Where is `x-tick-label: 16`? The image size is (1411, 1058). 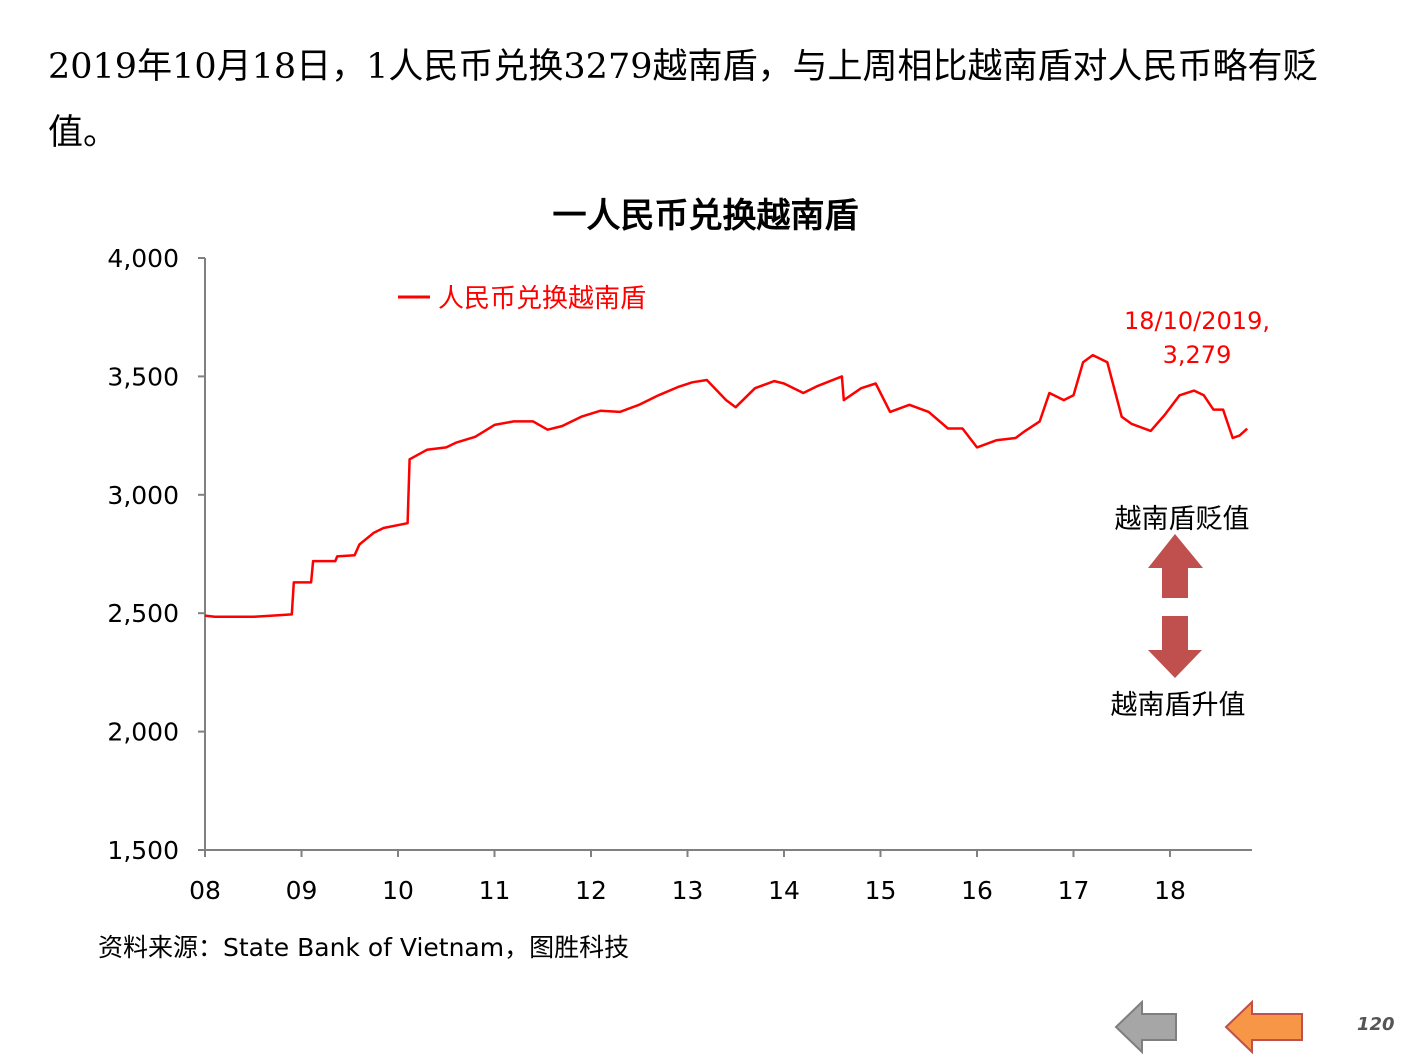
x-tick-label: 16 is located at coordinates (977, 890).